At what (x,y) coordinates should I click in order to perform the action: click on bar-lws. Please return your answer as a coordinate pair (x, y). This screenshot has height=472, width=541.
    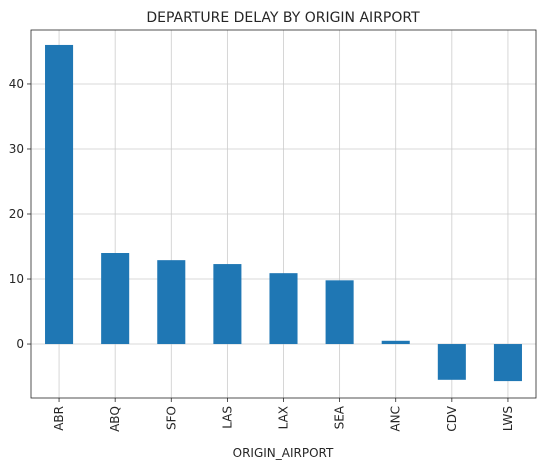
    Looking at the image, I should click on (507, 363).